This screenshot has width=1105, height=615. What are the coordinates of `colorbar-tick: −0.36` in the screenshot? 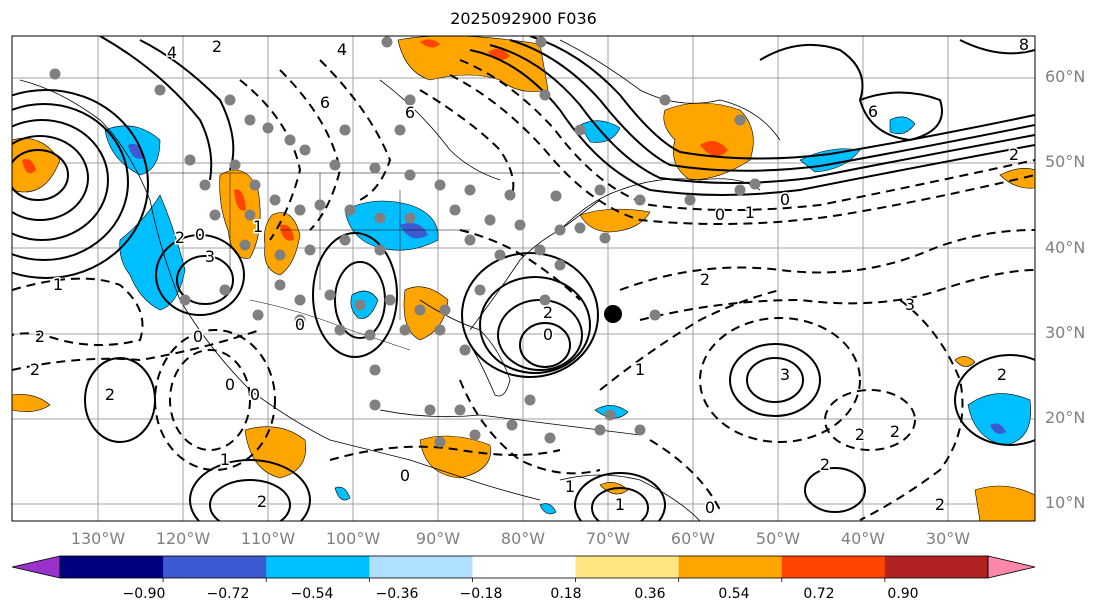 It's located at (397, 594).